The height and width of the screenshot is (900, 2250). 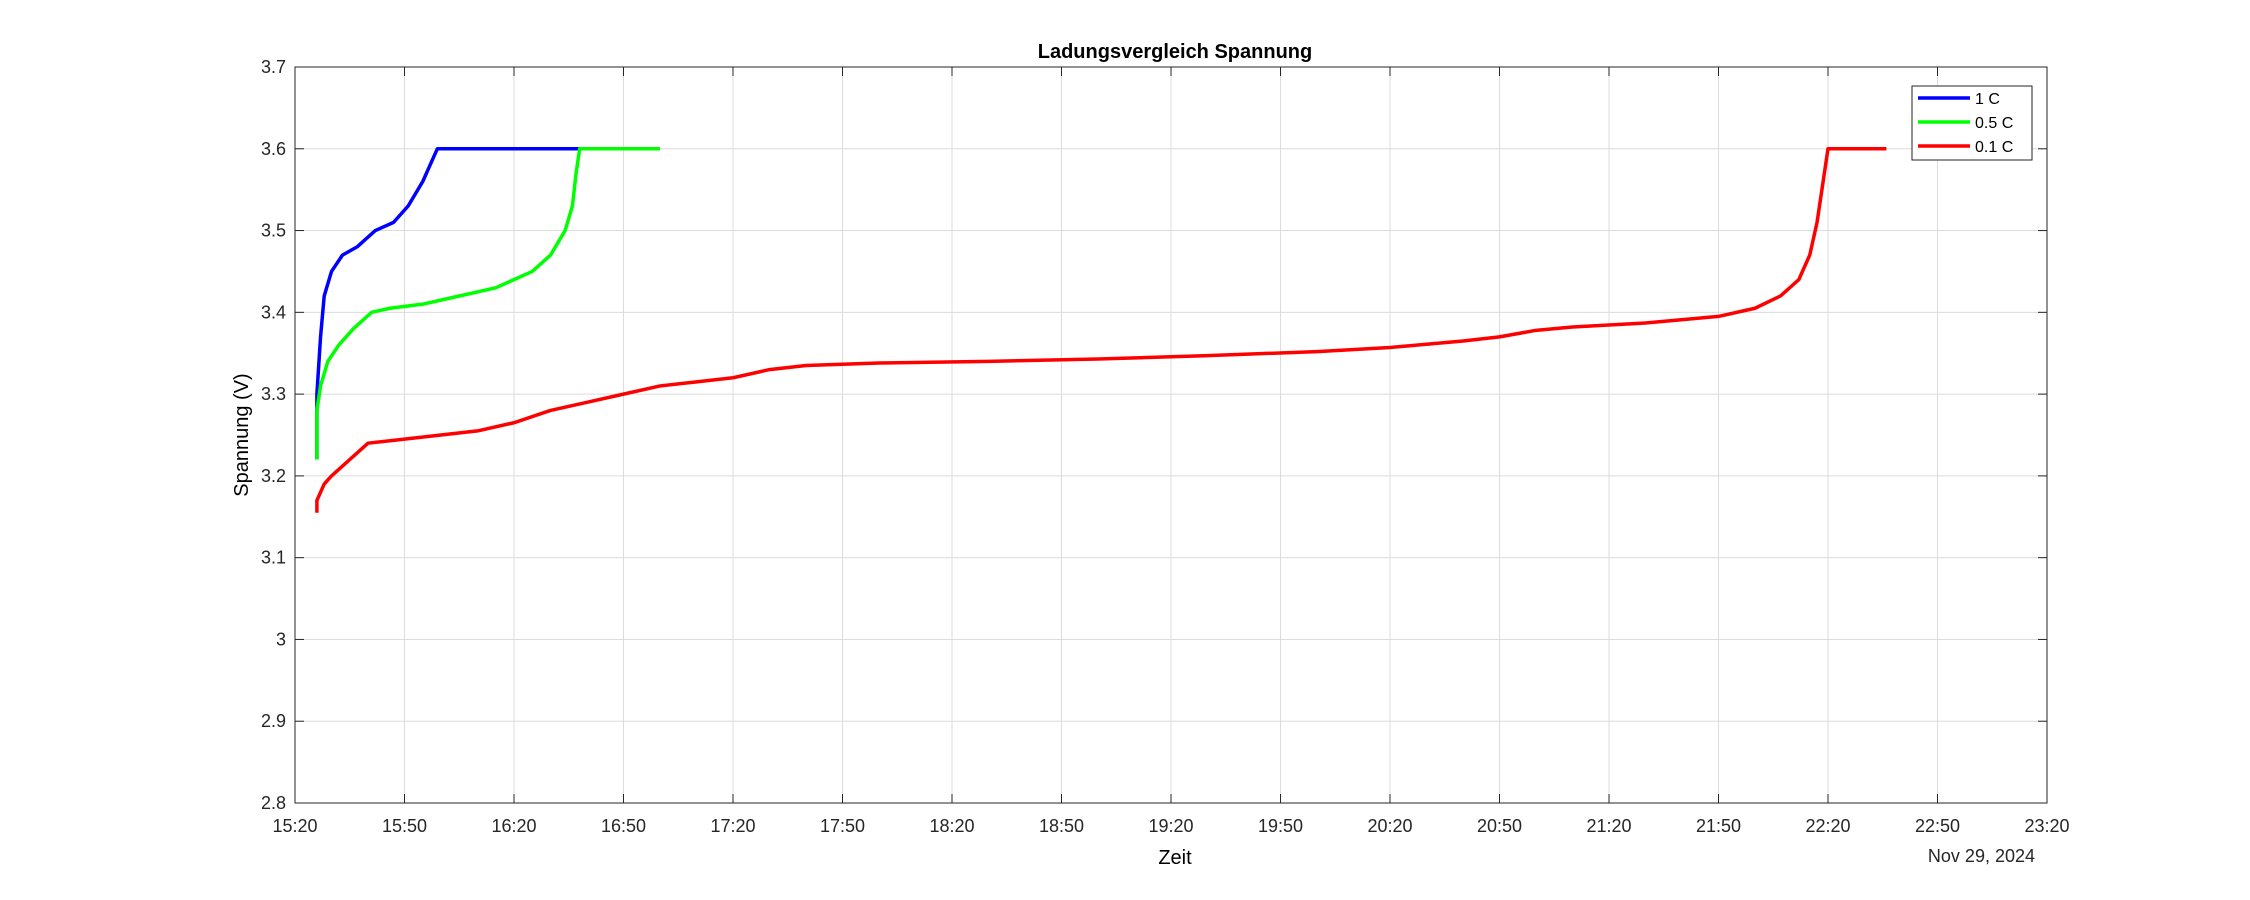 I want to click on x-tick-label: 22:20, so click(x=1827, y=826).